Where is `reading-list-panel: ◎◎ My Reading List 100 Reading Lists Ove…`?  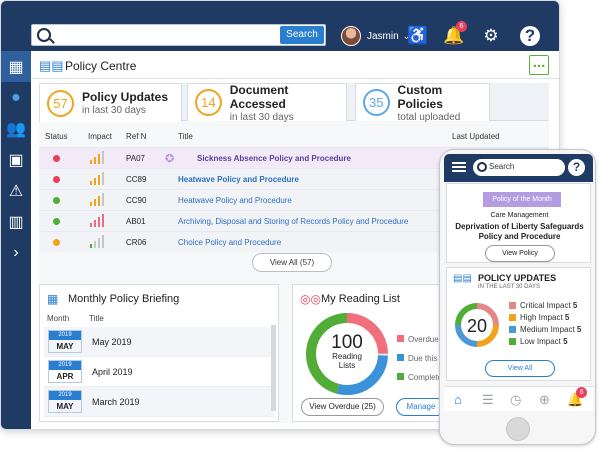 reading-list-panel: ◎◎ My Reading List 100 Reading Lists Ove… is located at coordinates (369, 353).